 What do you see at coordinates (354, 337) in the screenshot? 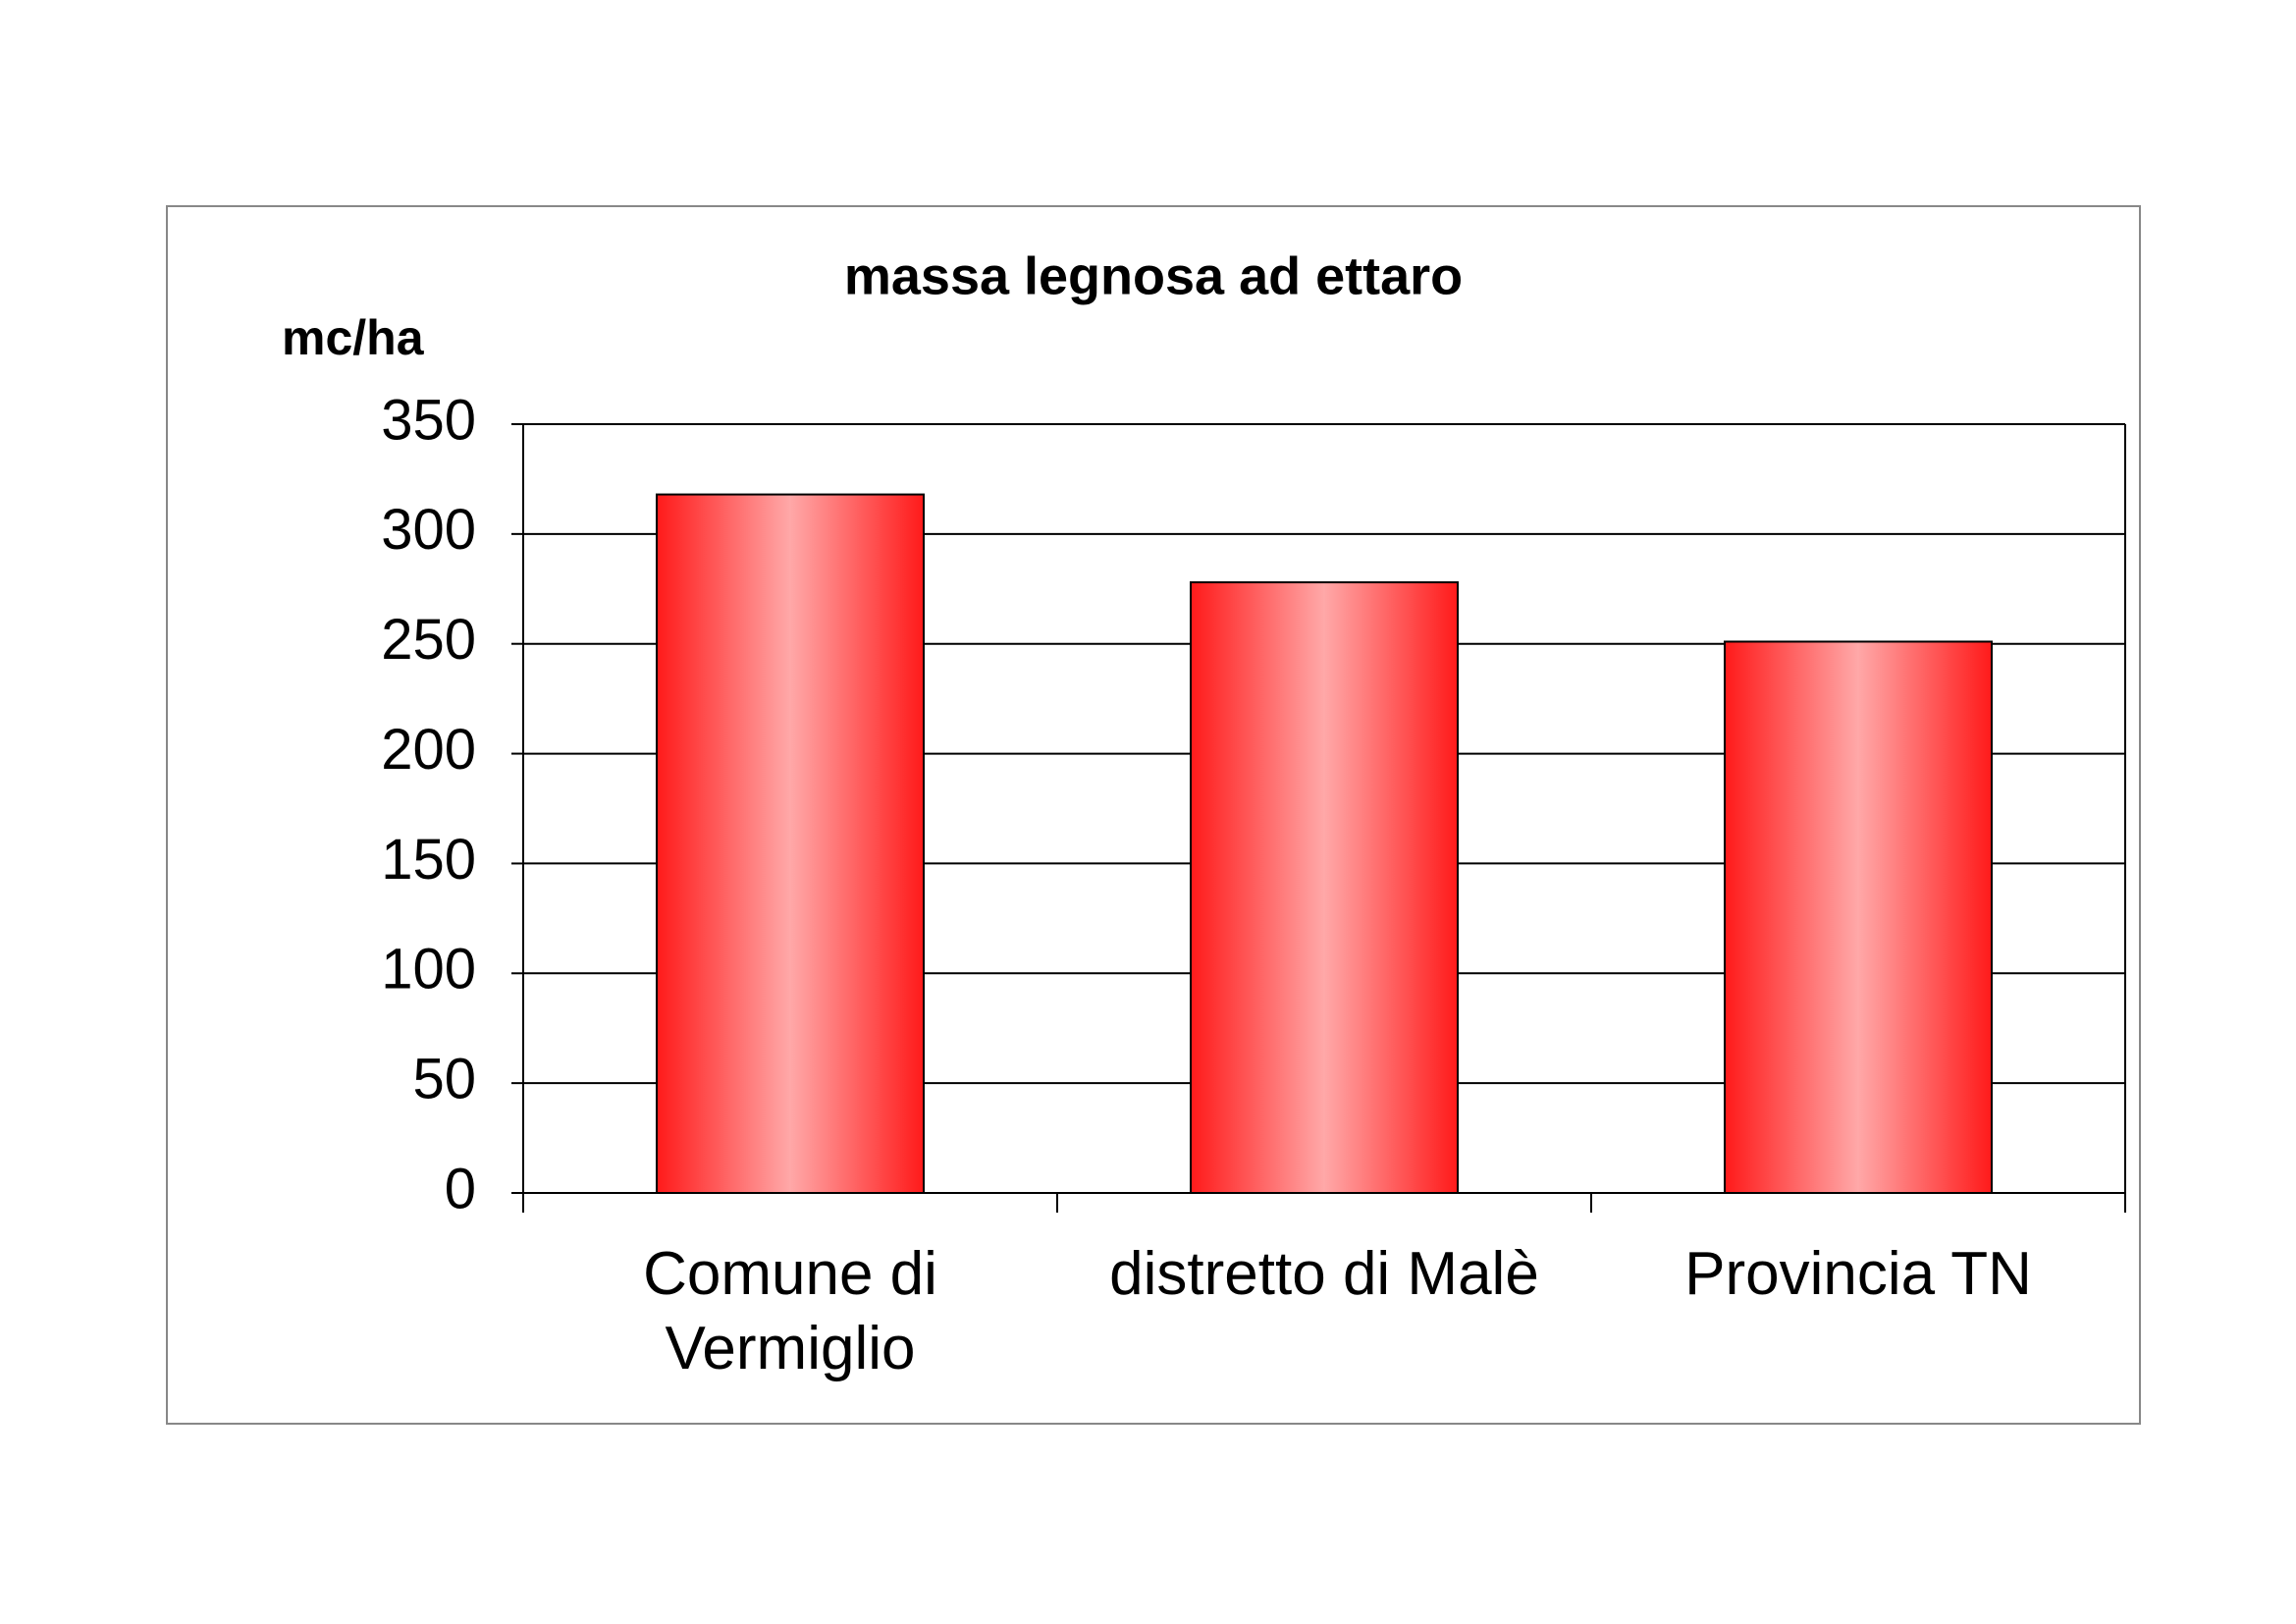
I see `y-axis-label: mc/ha` at bounding box center [354, 337].